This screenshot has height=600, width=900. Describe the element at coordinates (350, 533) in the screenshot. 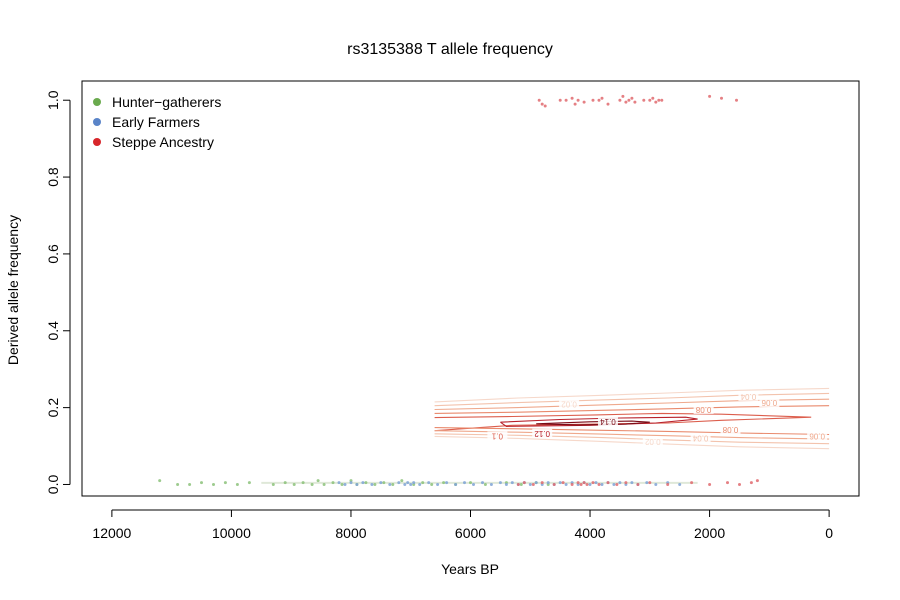

I see `x-tick-label: 8000` at that location.